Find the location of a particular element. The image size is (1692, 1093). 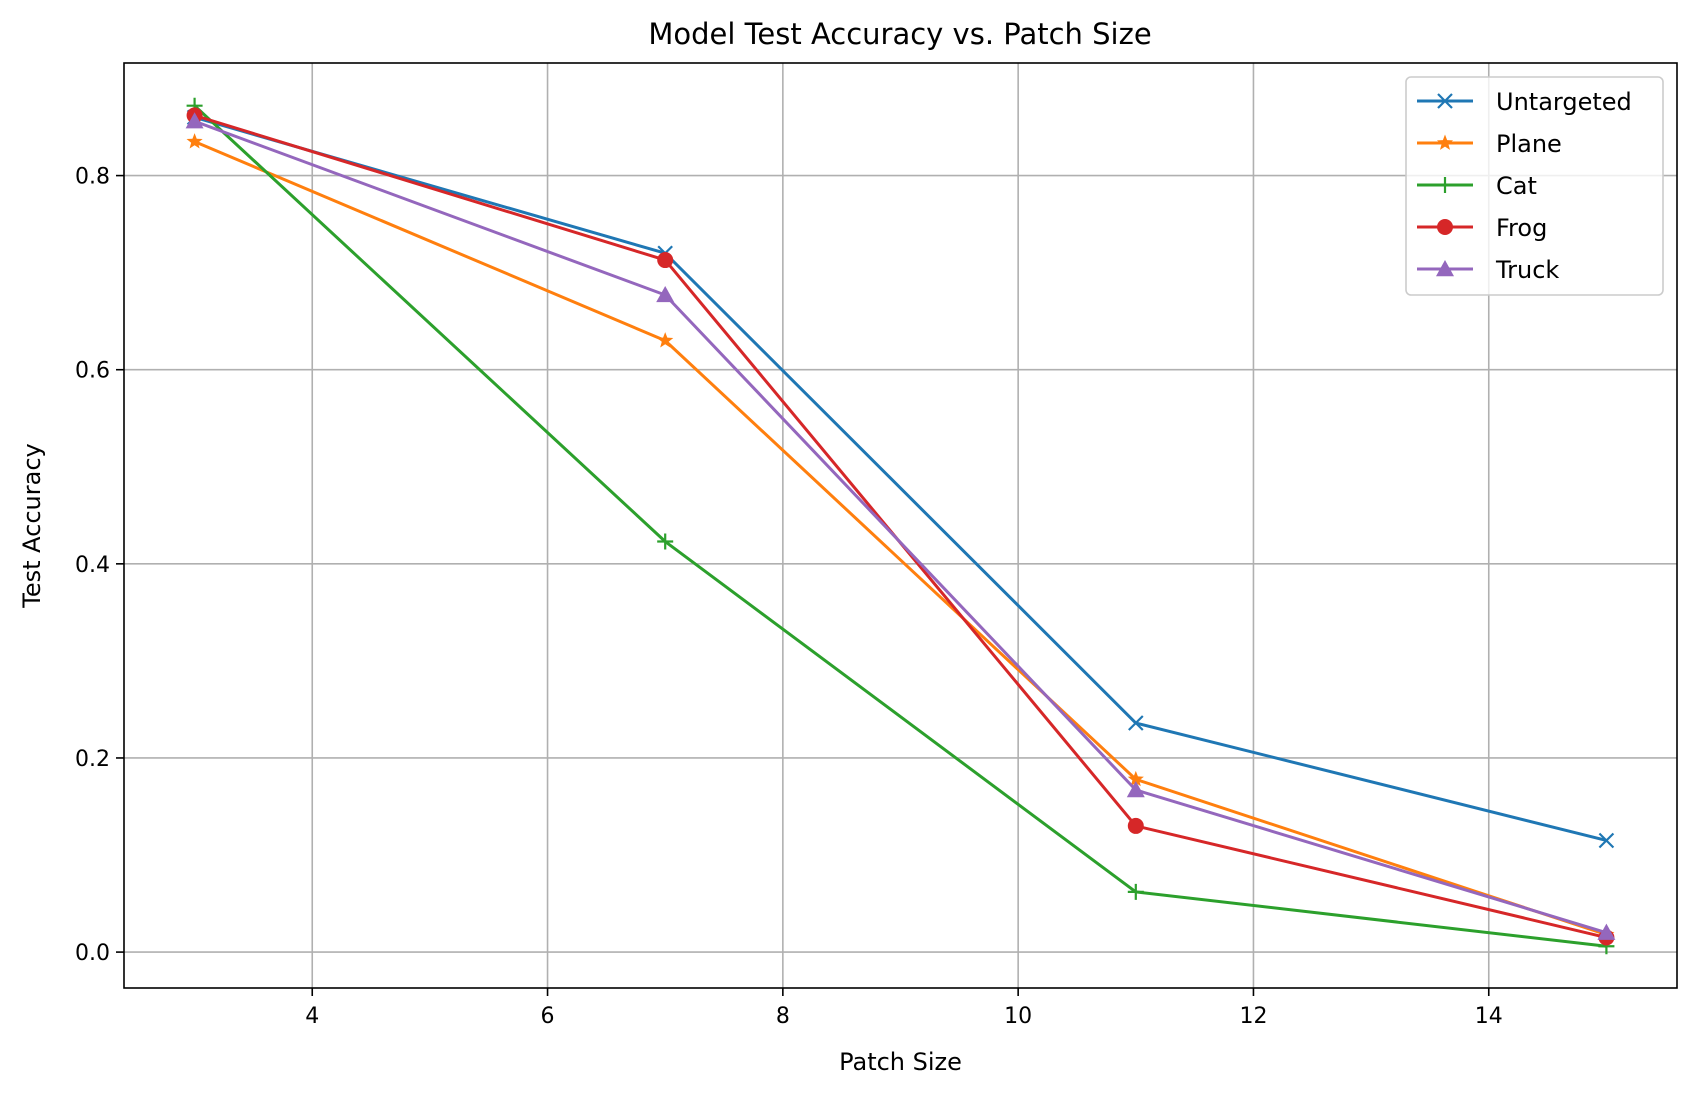

legend-entry: Plane is located at coordinates (1489, 144).